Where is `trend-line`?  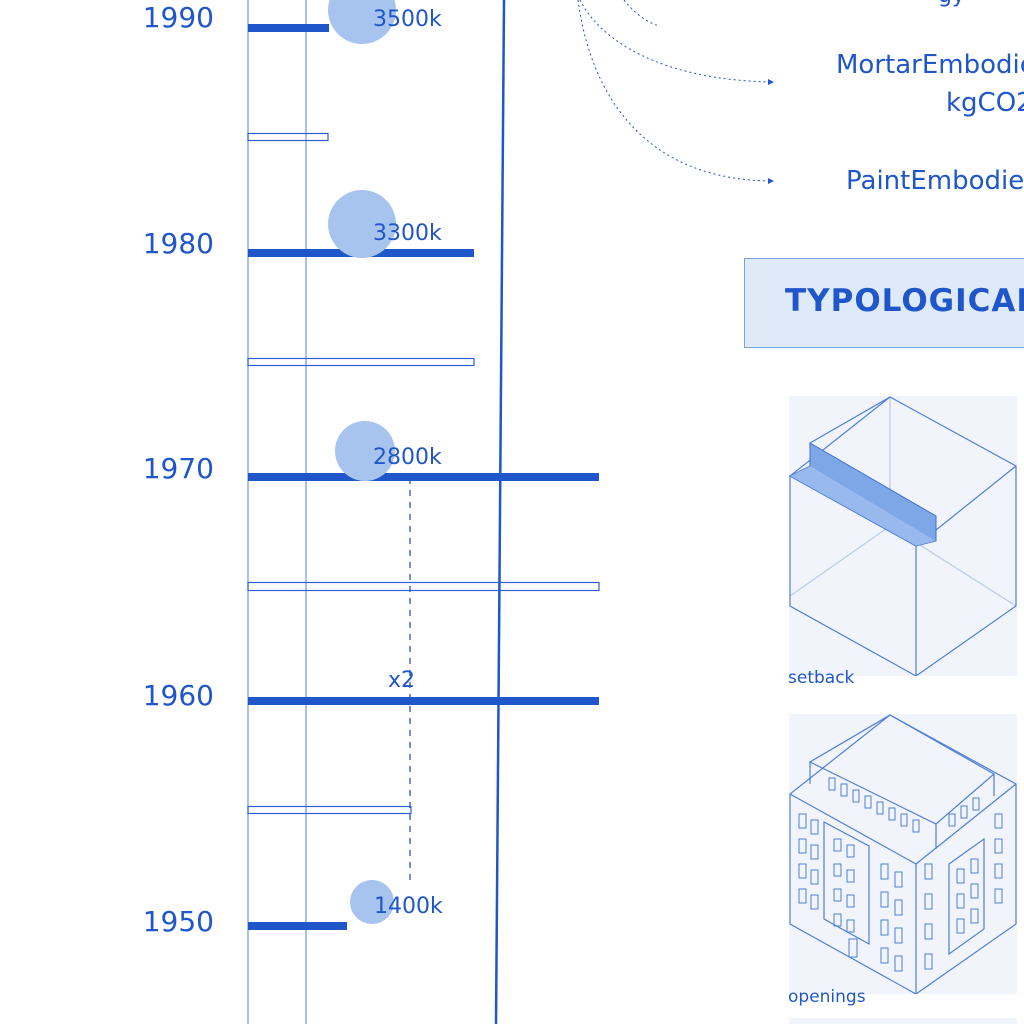
trend-line is located at coordinates (500, 512).